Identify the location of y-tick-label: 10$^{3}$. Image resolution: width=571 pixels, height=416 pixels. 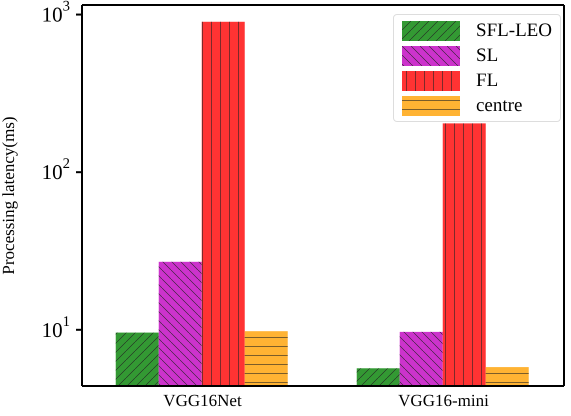
(56, 13).